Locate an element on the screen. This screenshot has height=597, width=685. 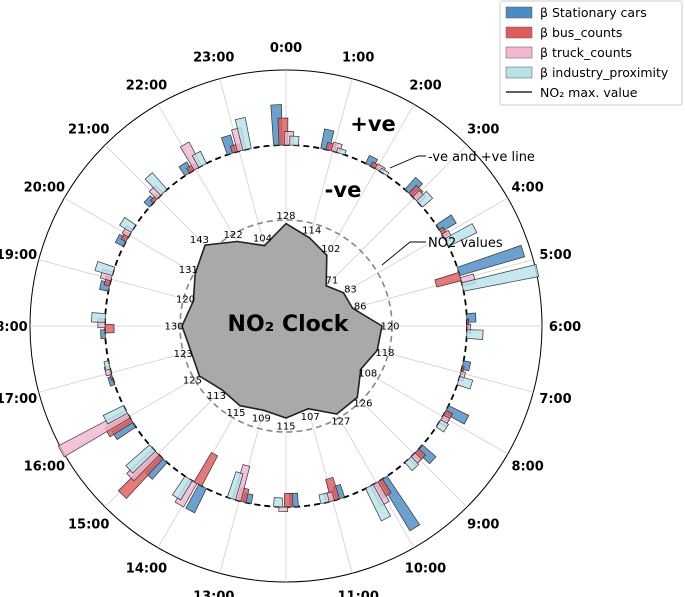
bar-4-22:00 is located at coordinates (199, 159).